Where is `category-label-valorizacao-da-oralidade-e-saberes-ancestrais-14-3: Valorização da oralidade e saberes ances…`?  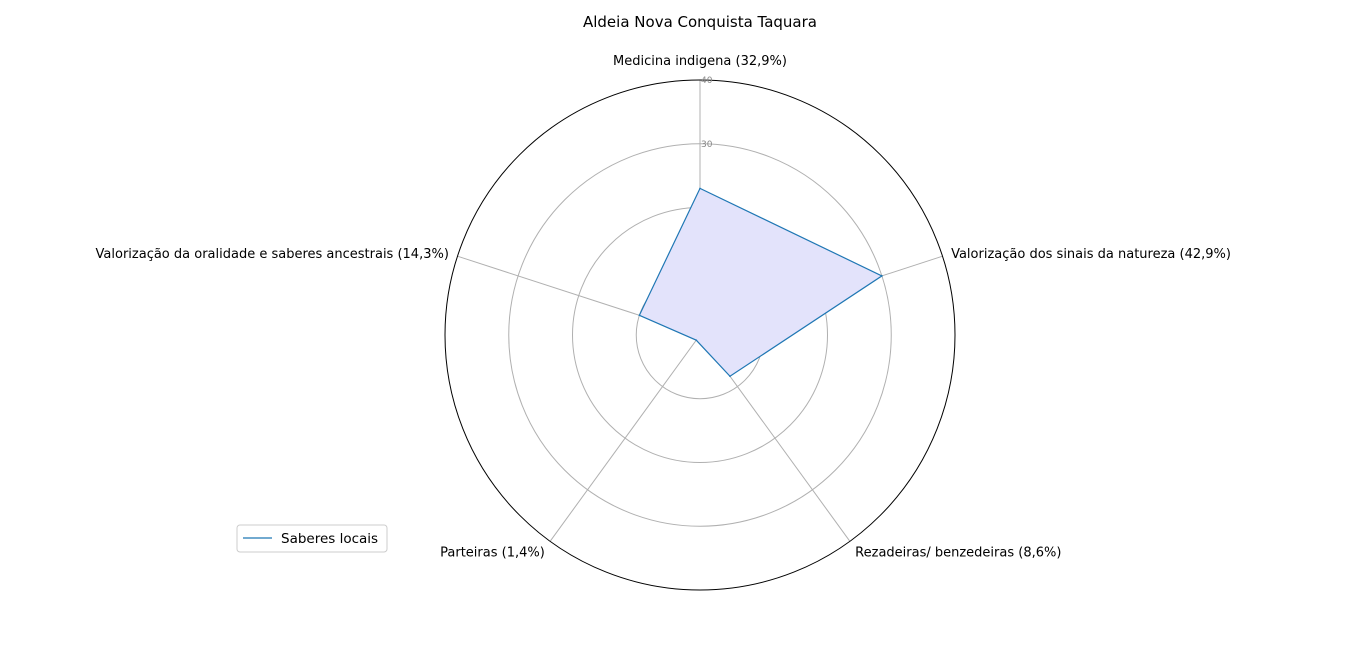 category-label-valorizacao-da-oralidade-e-saberes-ancestrais-14-3: Valorização da oralidade e saberes ances… is located at coordinates (272, 254).